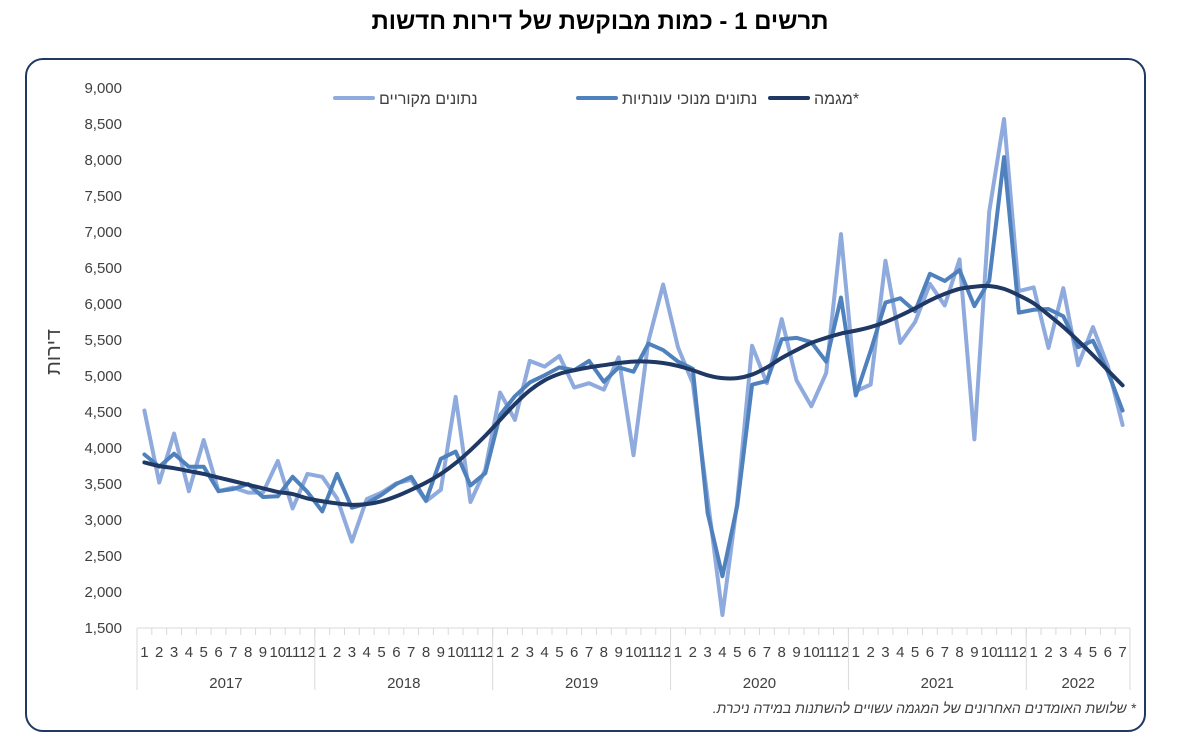 This screenshot has height=747, width=1200. Describe the element at coordinates (103, 232) in the screenshot. I see `y-tick-label: 7,000` at that location.